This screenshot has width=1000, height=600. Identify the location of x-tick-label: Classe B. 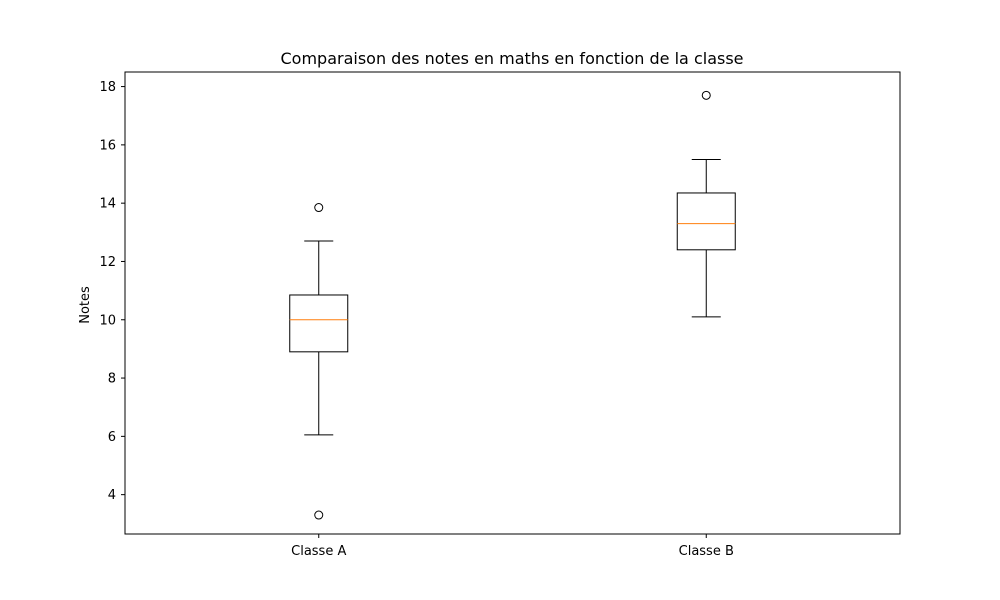
(706, 551).